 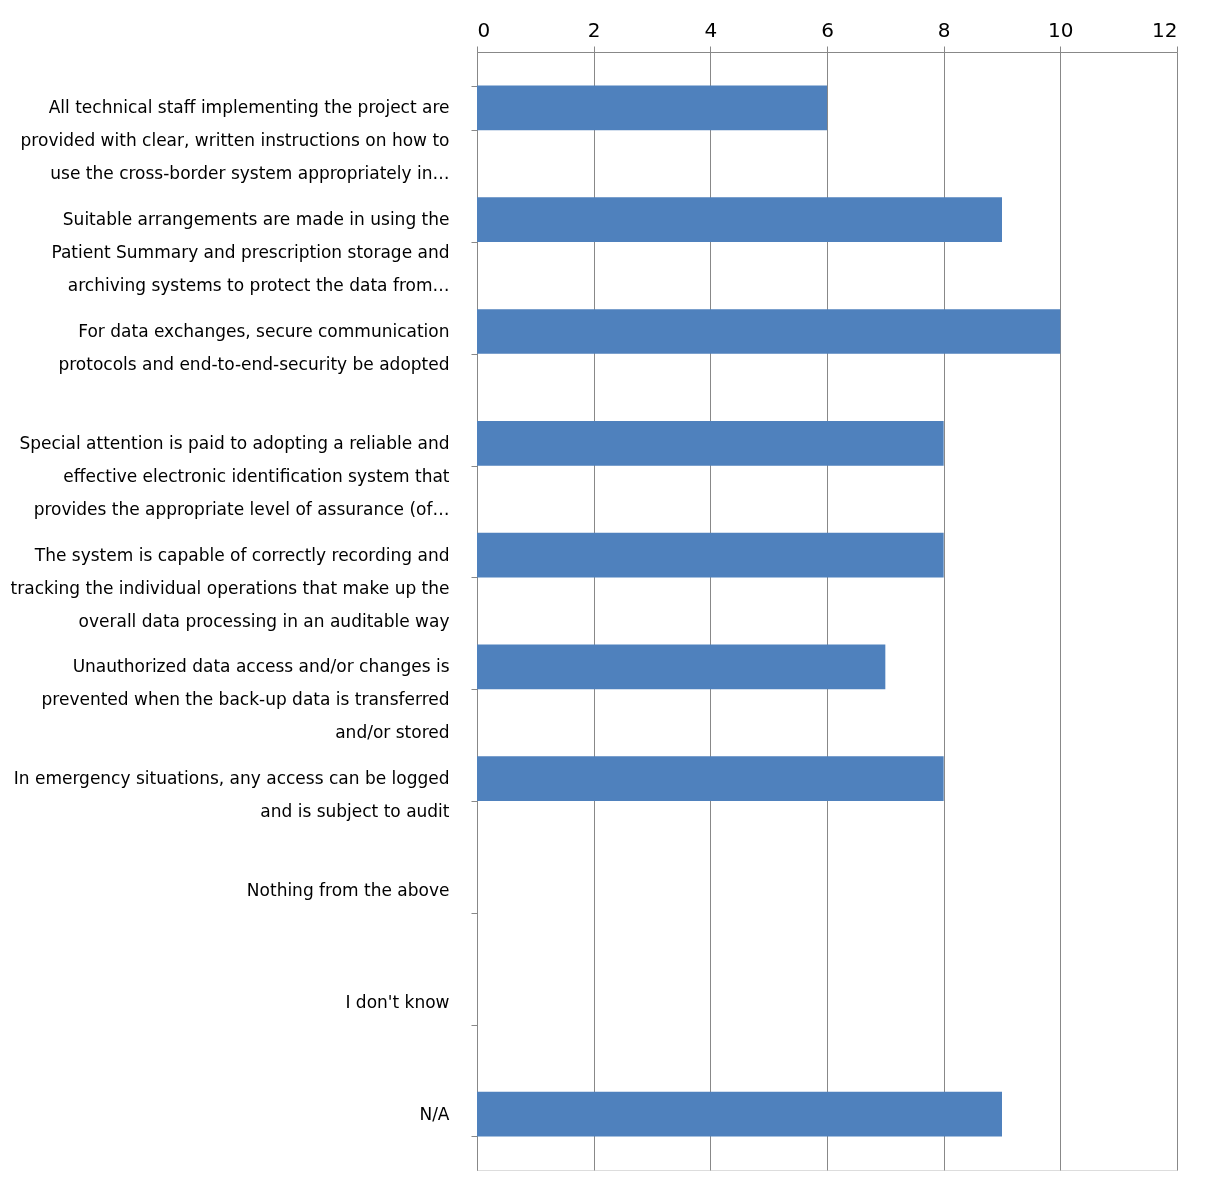 I want to click on y-tick-label: Unauthorized data access and/or changes is prevented when the back-up data is transferred and/or stored, so click(x=245, y=699).